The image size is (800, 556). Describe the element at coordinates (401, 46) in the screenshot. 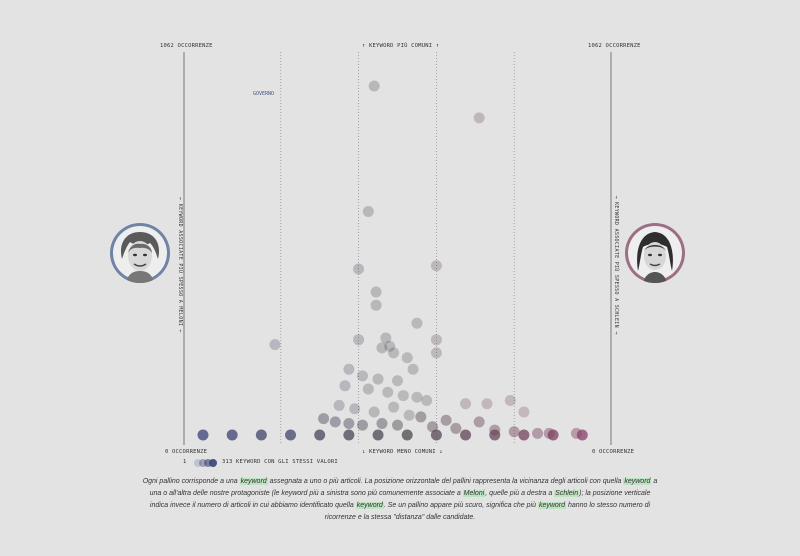

I see `top-center-label: ↑ KEYWORD PIÙ COMUNI ↑` at that location.